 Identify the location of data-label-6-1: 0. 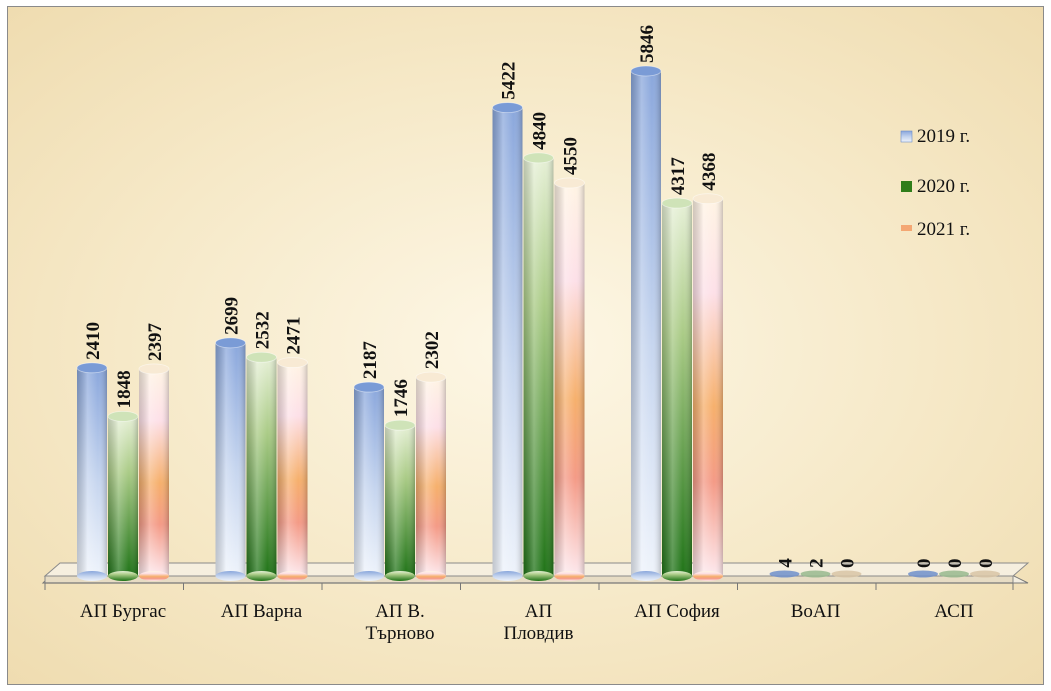
(955, 564).